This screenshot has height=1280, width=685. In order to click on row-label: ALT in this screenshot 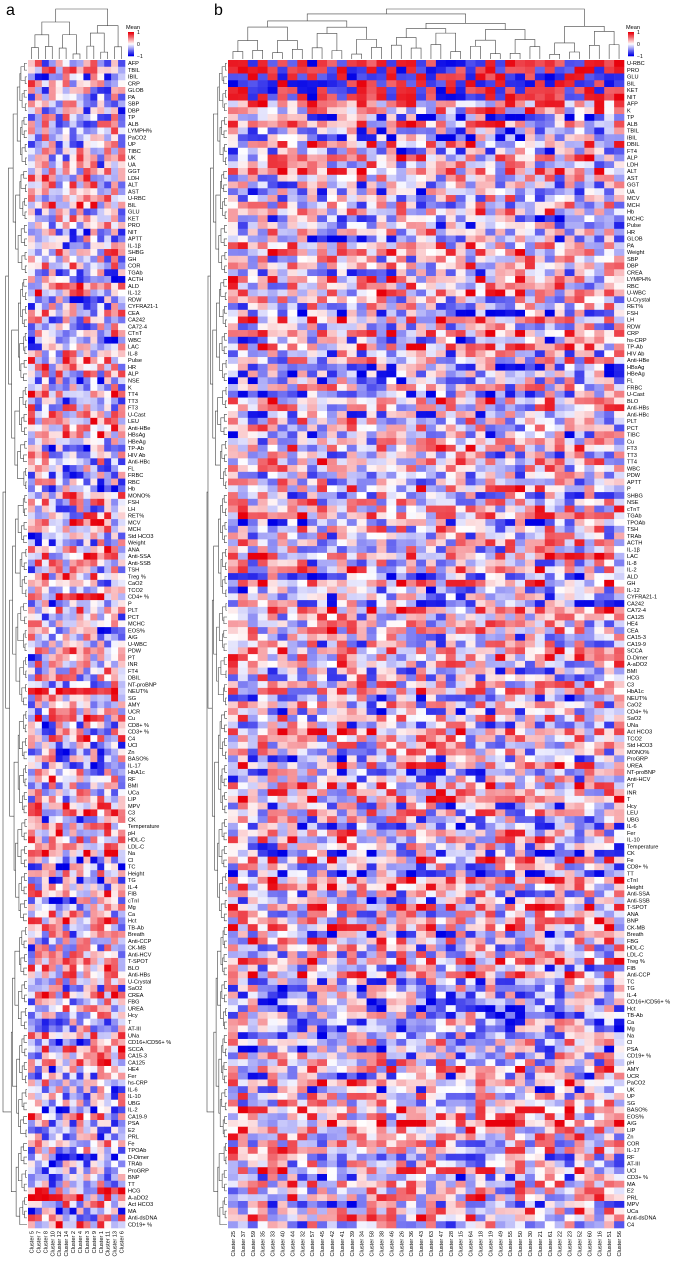, I will do `click(133, 186)`.